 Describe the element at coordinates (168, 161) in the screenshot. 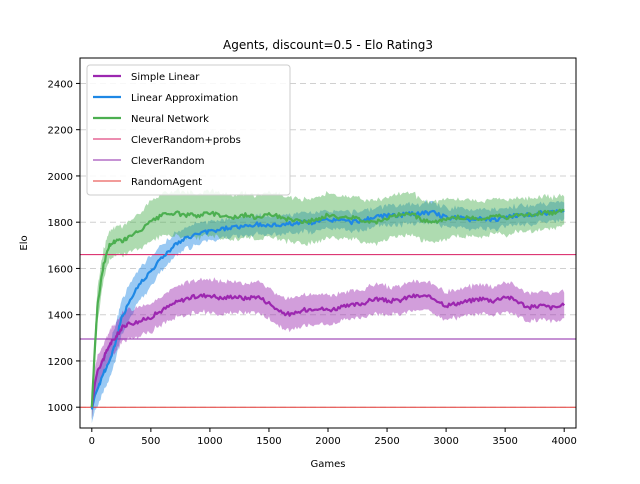

I see `legend-label-cleverrandom: CleverRandom` at that location.